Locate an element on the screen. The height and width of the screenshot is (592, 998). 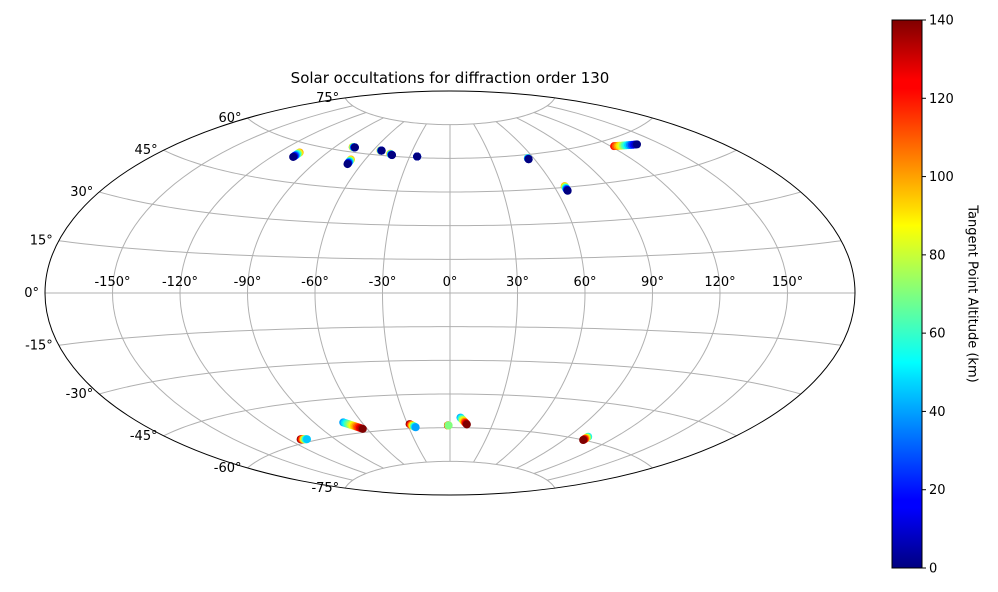
longitude-tick-label: 90° is located at coordinates (652, 282).